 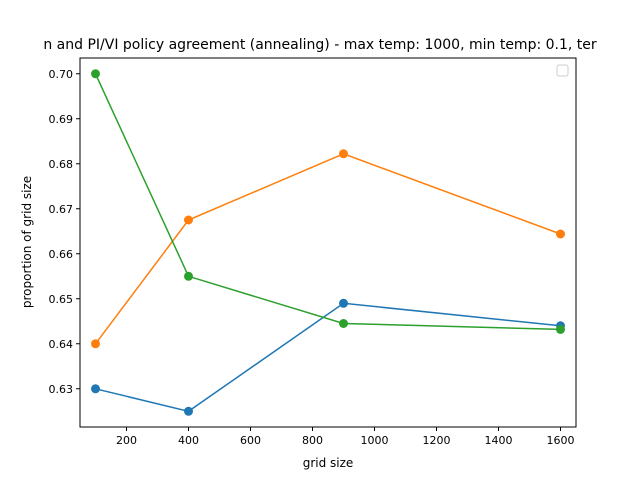 I want to click on y-tick-label: 0.65, so click(x=61, y=299).